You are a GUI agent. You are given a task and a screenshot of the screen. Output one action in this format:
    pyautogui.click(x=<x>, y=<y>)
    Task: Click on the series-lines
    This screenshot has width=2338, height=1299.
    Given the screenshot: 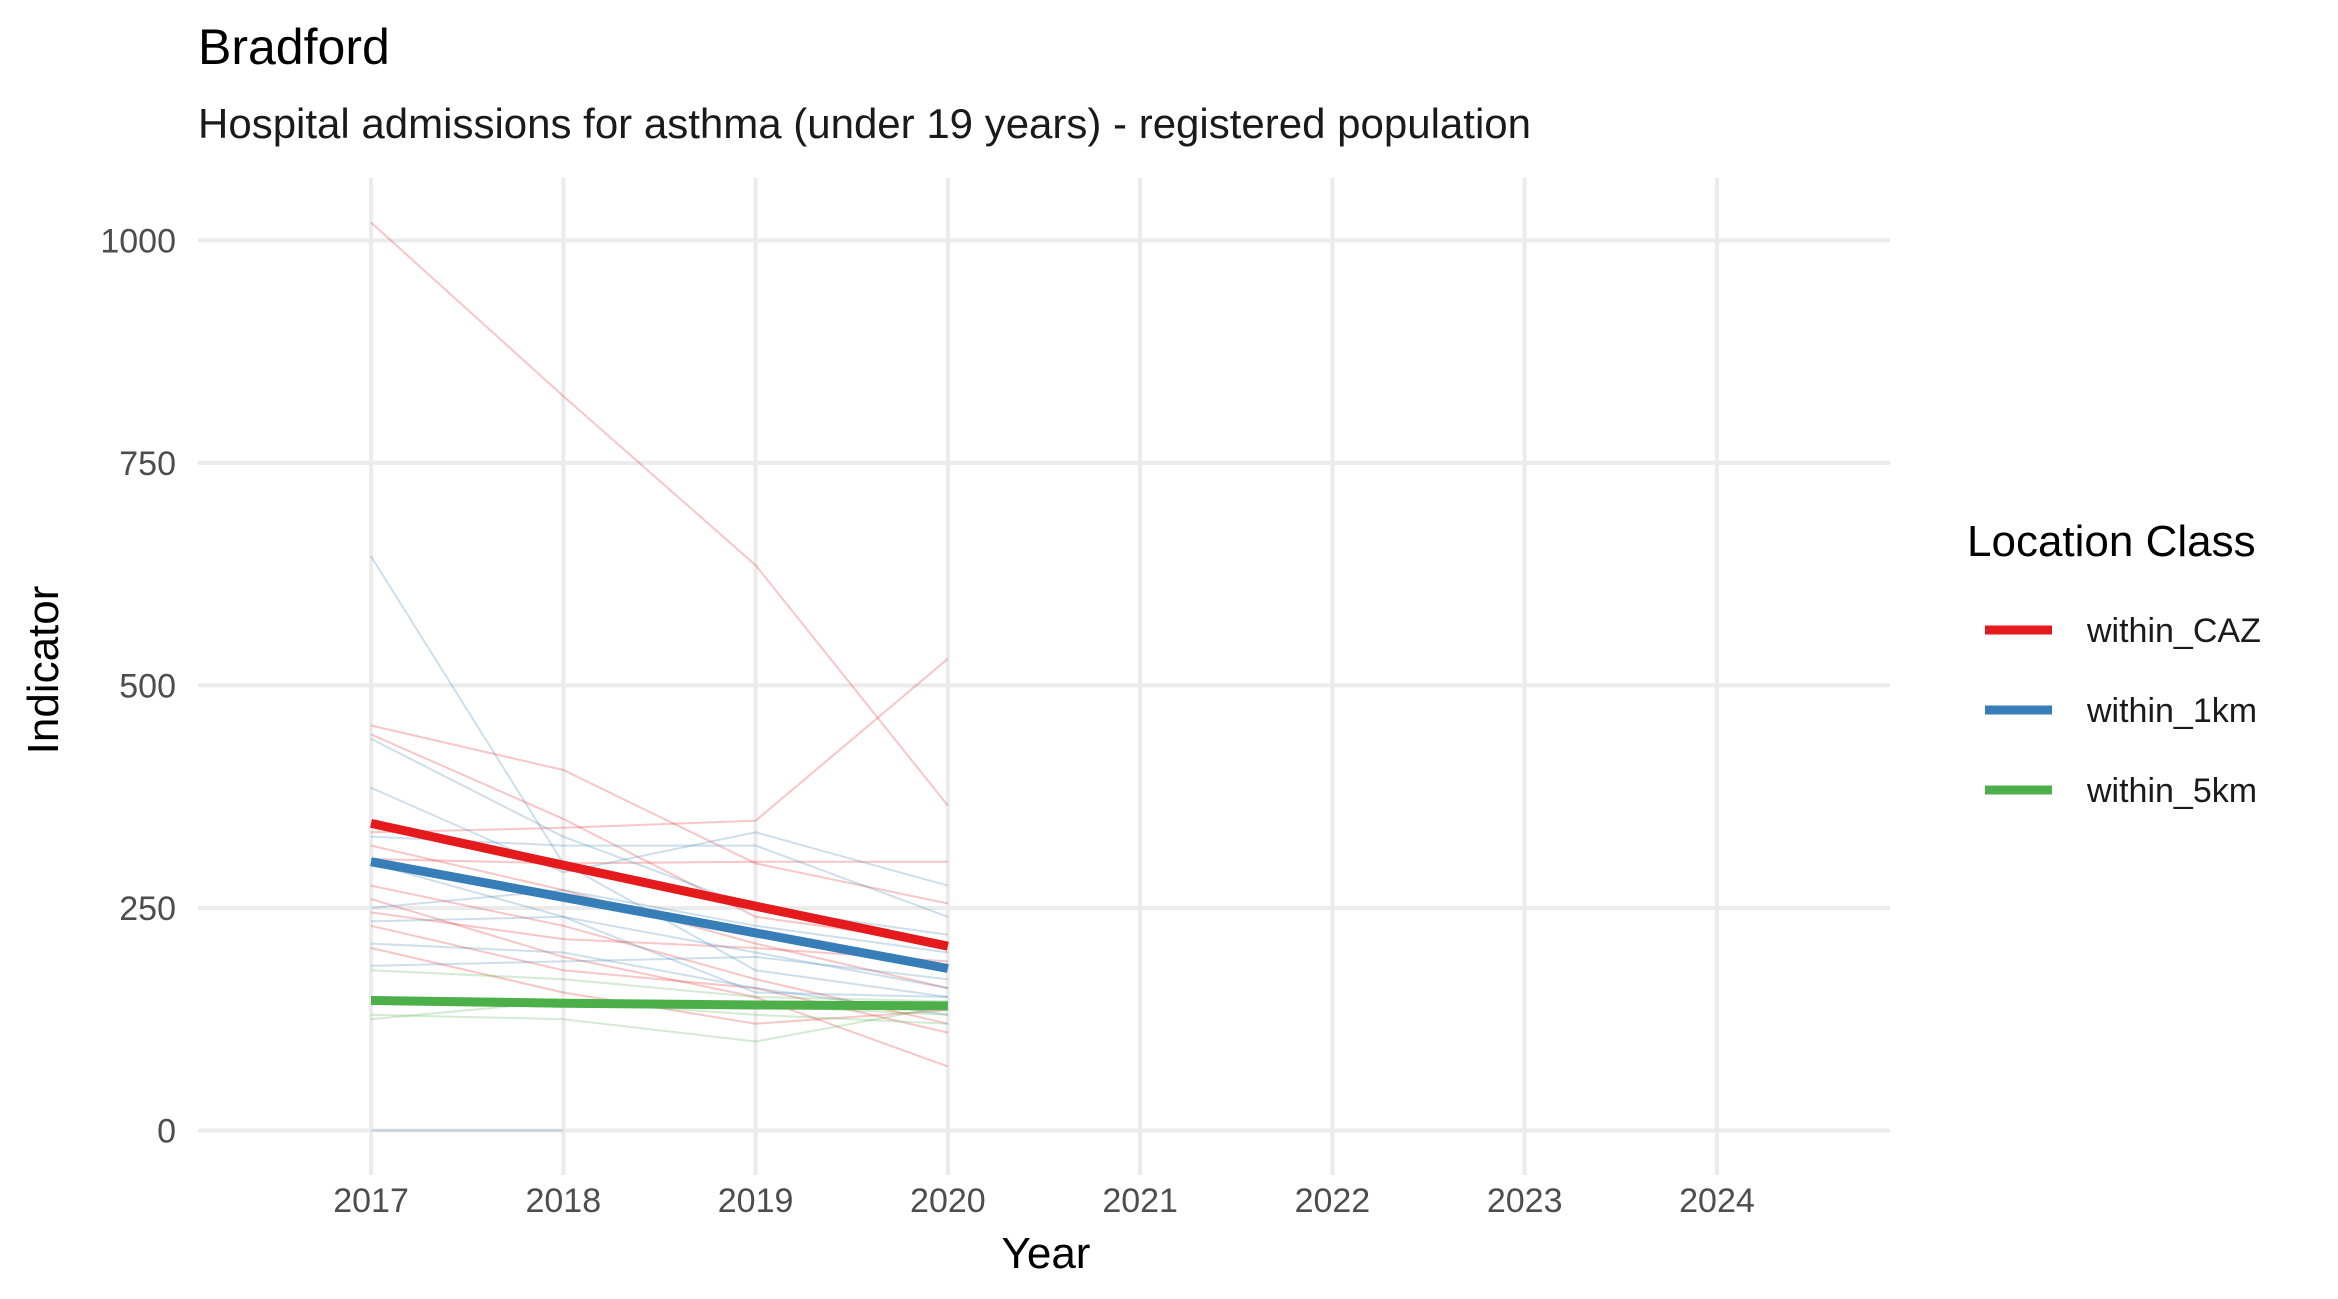 What is the action you would take?
    pyautogui.click(x=659, y=915)
    